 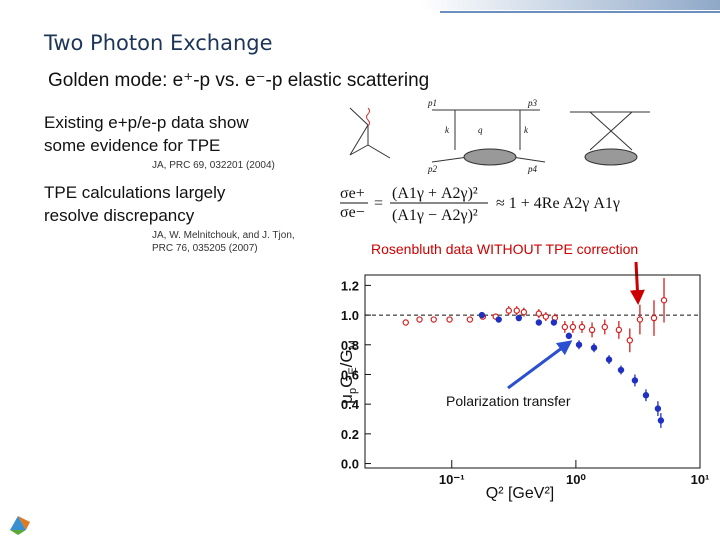 What do you see at coordinates (353, 391) in the screenshot?
I see `y-label-part: p` at bounding box center [353, 391].